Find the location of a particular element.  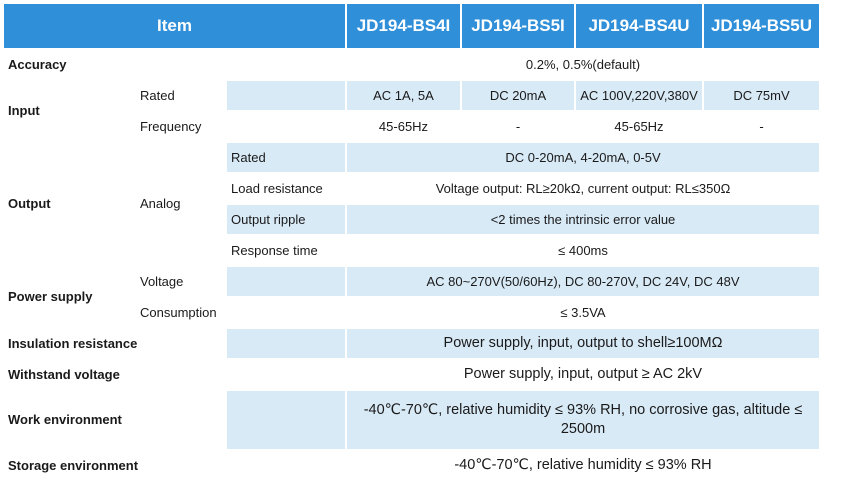

label-analog: Analog is located at coordinates (160, 203).